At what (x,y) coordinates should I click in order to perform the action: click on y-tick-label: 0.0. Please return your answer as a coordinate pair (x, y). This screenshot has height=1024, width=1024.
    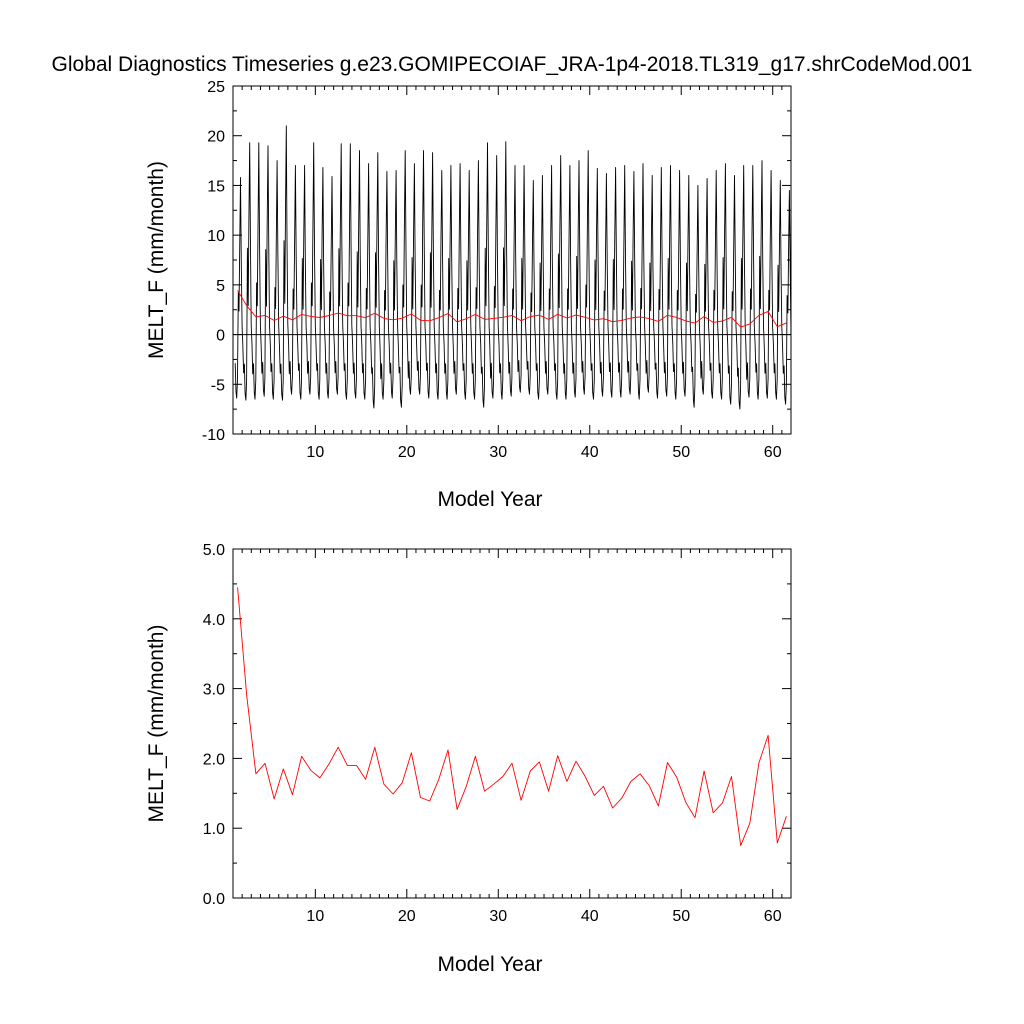
    Looking at the image, I should click on (214, 899).